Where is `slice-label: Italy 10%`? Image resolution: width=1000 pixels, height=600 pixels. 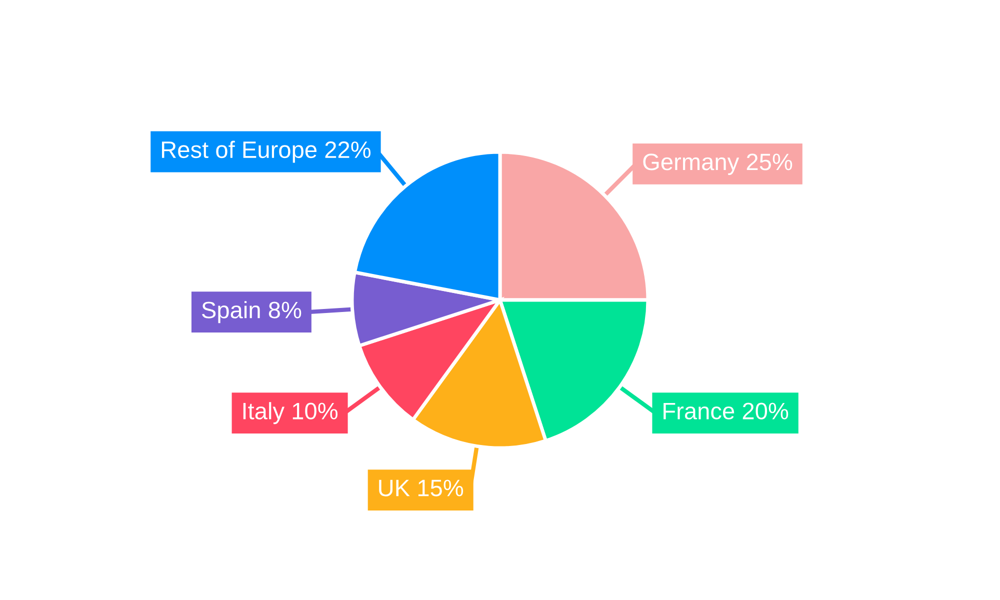
slice-label: Italy 10% is located at coordinates (290, 413).